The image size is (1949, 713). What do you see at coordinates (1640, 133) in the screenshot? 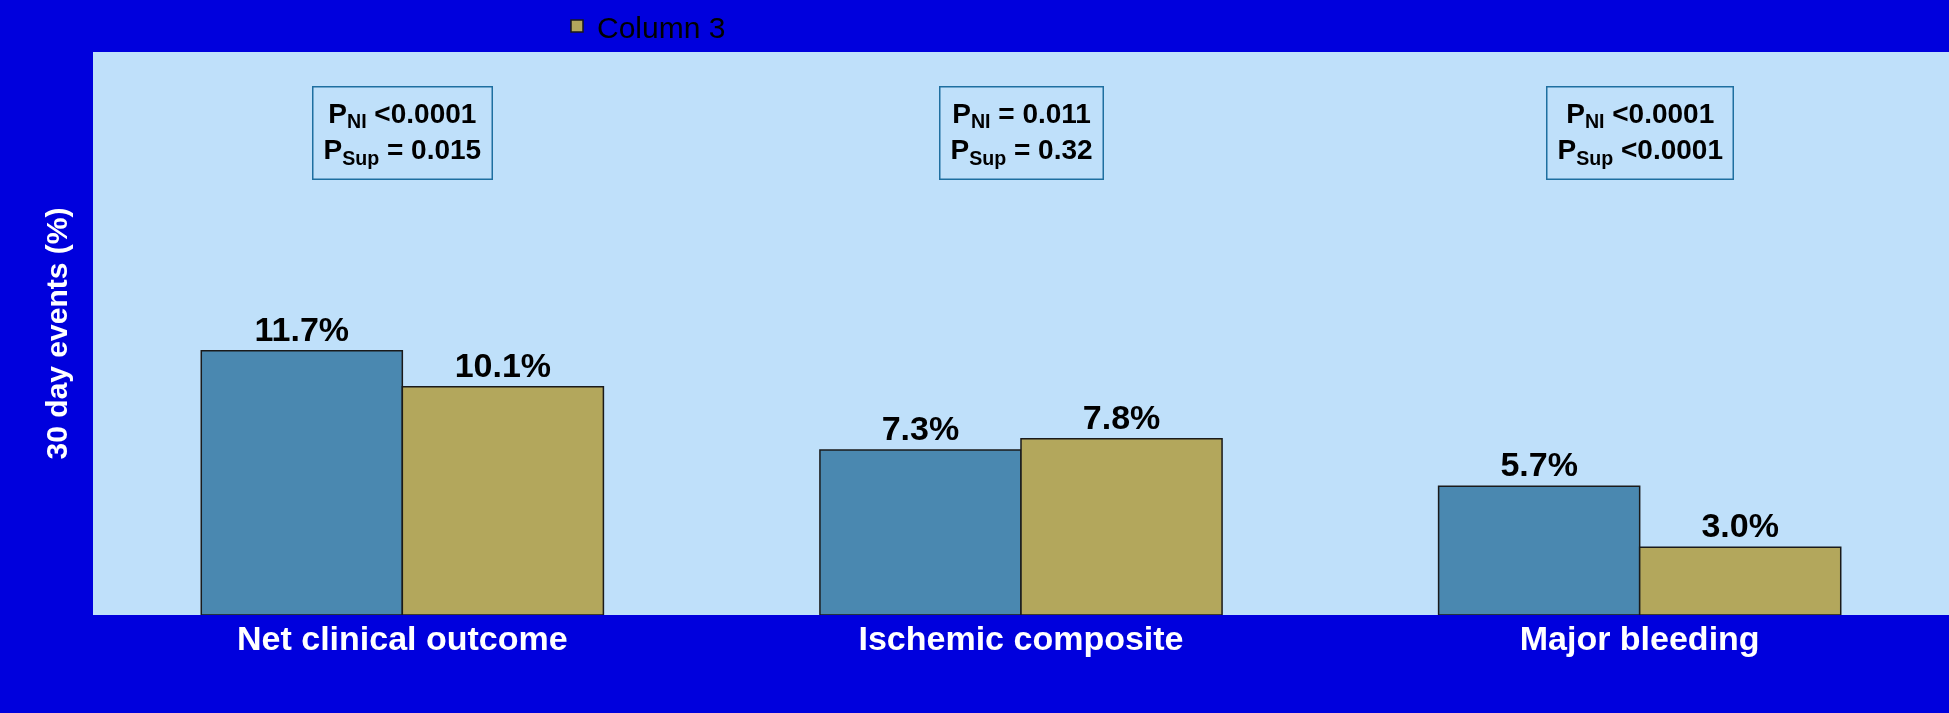
I see `text: P$_{NI}$ <0.0001 P$_{Sup}$ <0.0001` at bounding box center [1640, 133].